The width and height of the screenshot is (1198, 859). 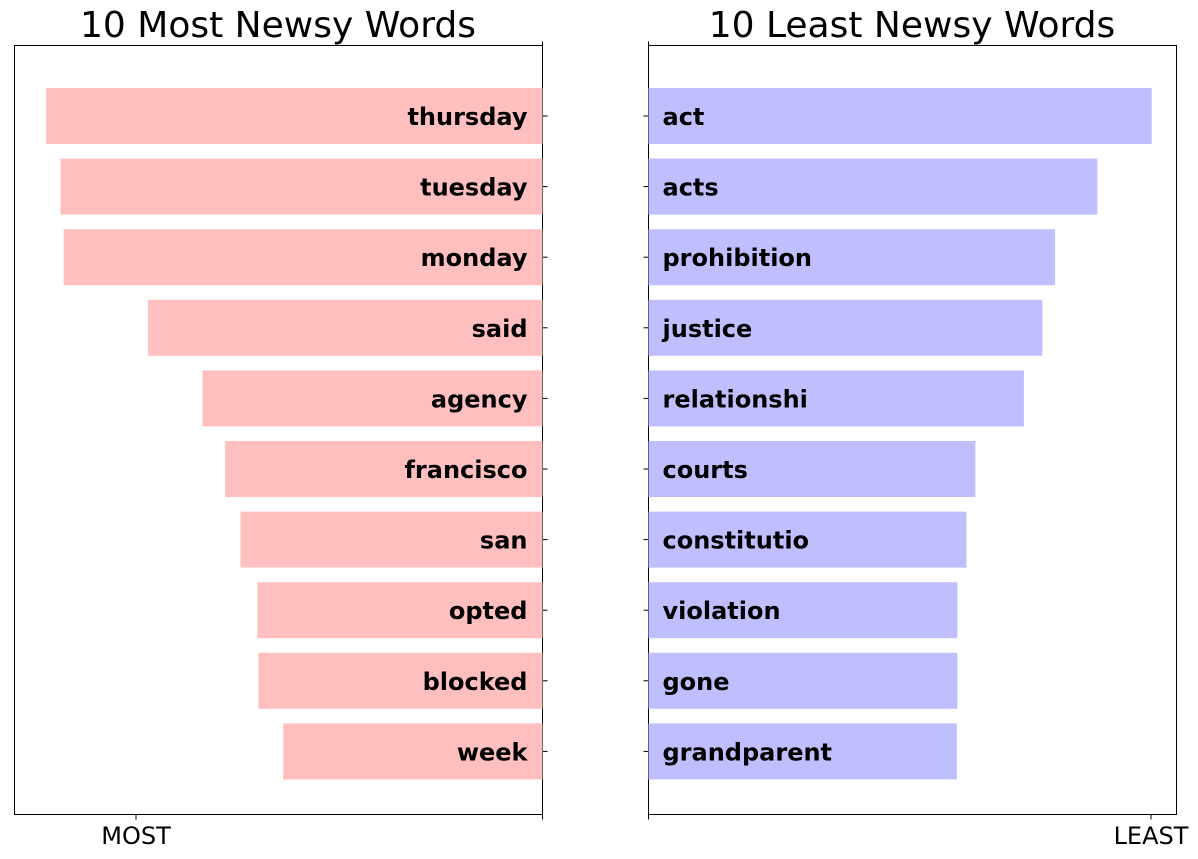 What do you see at coordinates (691, 188) in the screenshot?
I see `least-bar-label-acts: acts` at bounding box center [691, 188].